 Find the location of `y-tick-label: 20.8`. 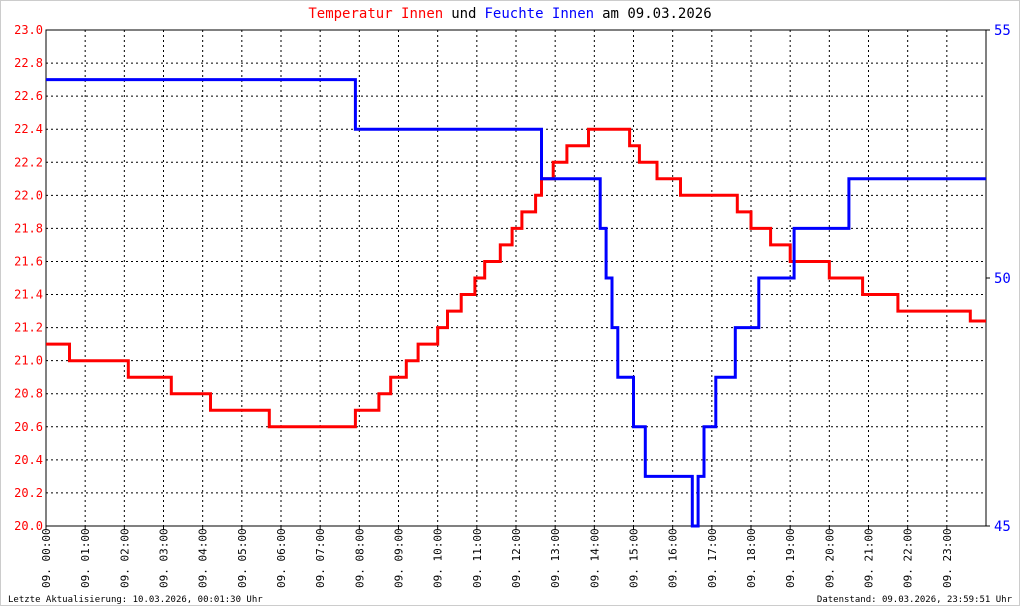

y-tick-label: 20.8 is located at coordinates (28, 394).